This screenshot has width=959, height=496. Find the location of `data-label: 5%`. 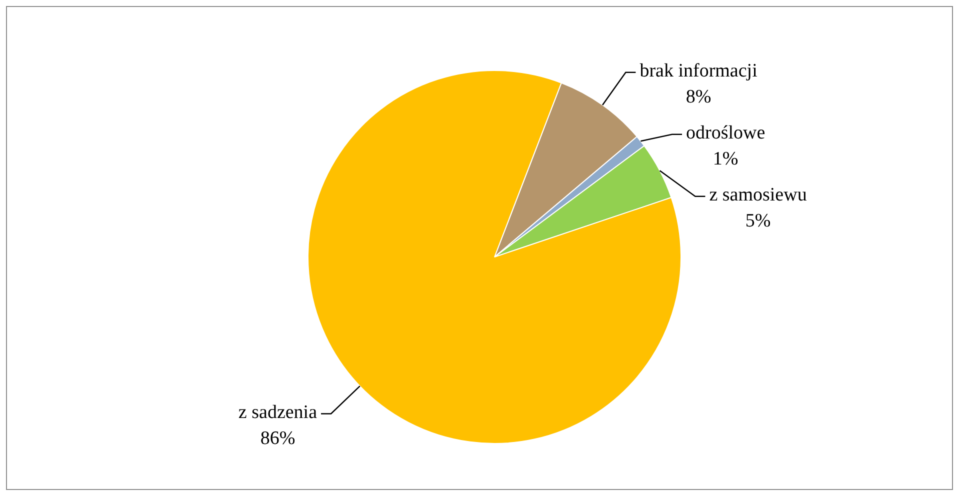

data-label: 5% is located at coordinates (758, 221).